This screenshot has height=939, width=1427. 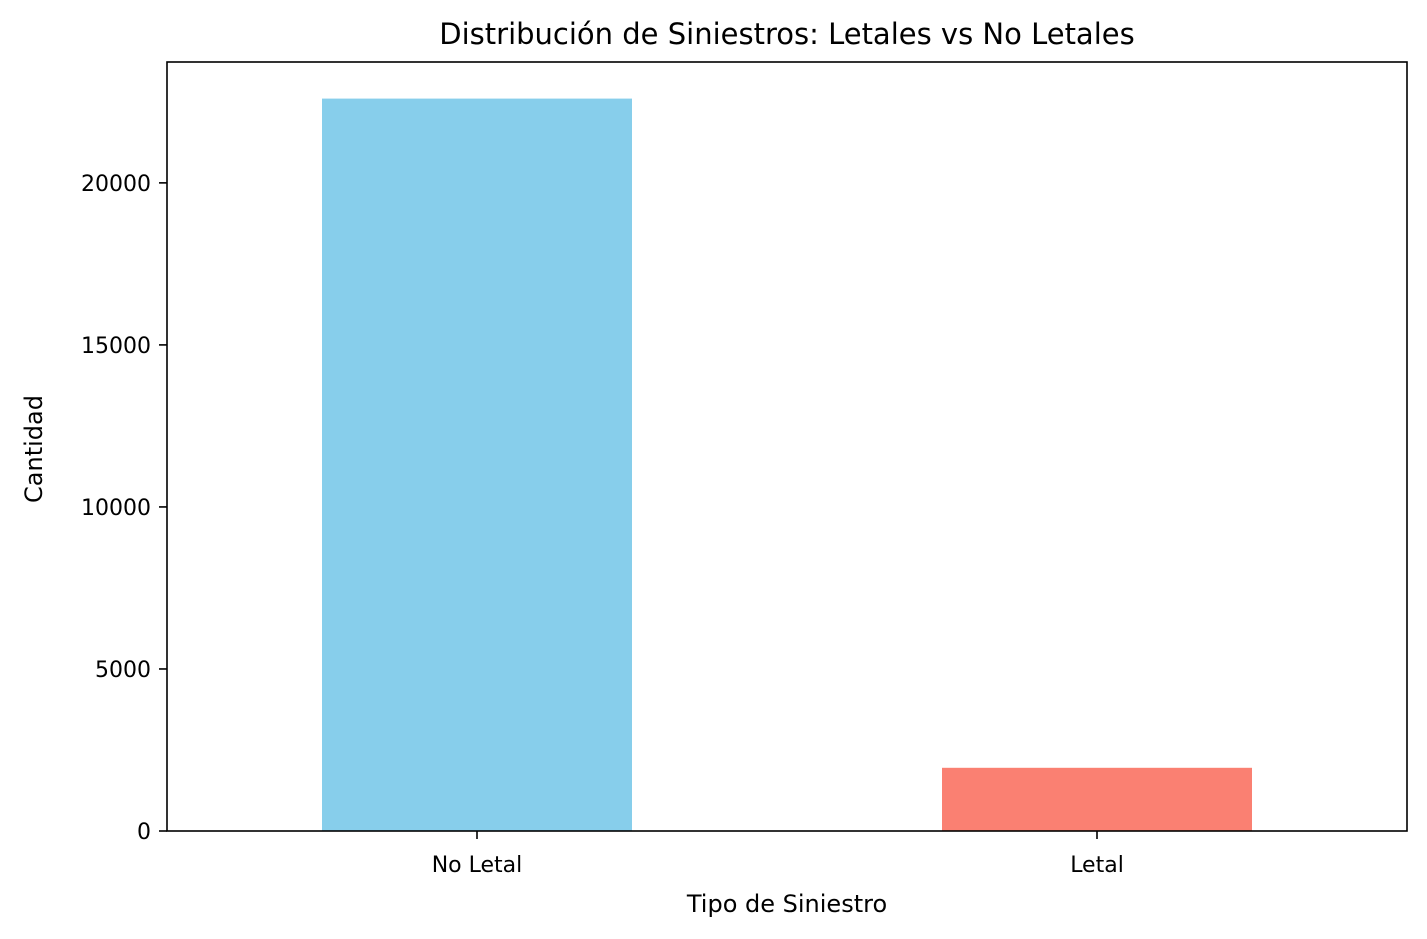 I want to click on y-axis-label: Cantidad, so click(x=34, y=449).